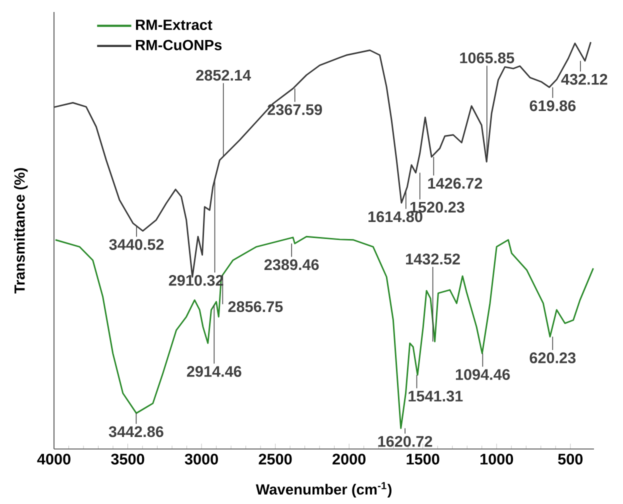 This screenshot has width=623, height=504. What do you see at coordinates (214, 371) in the screenshot?
I see `annotation: 2914.46` at bounding box center [214, 371].